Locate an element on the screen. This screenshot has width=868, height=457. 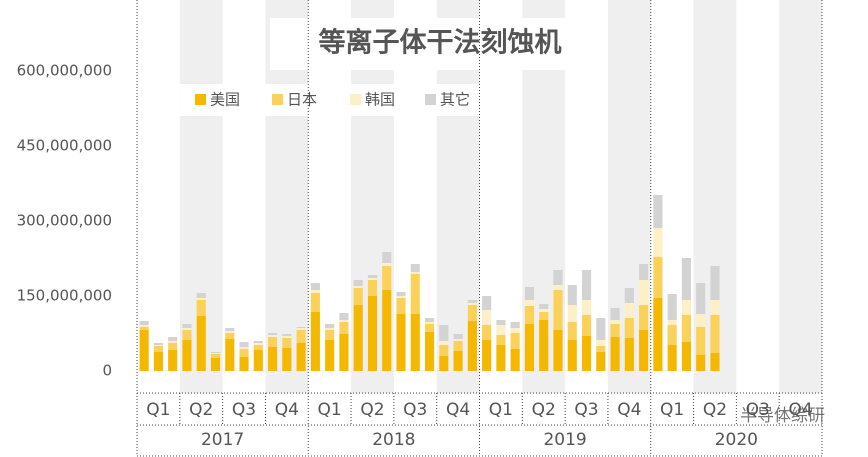
watermark: 半导体综研 is located at coordinates (782, 416).